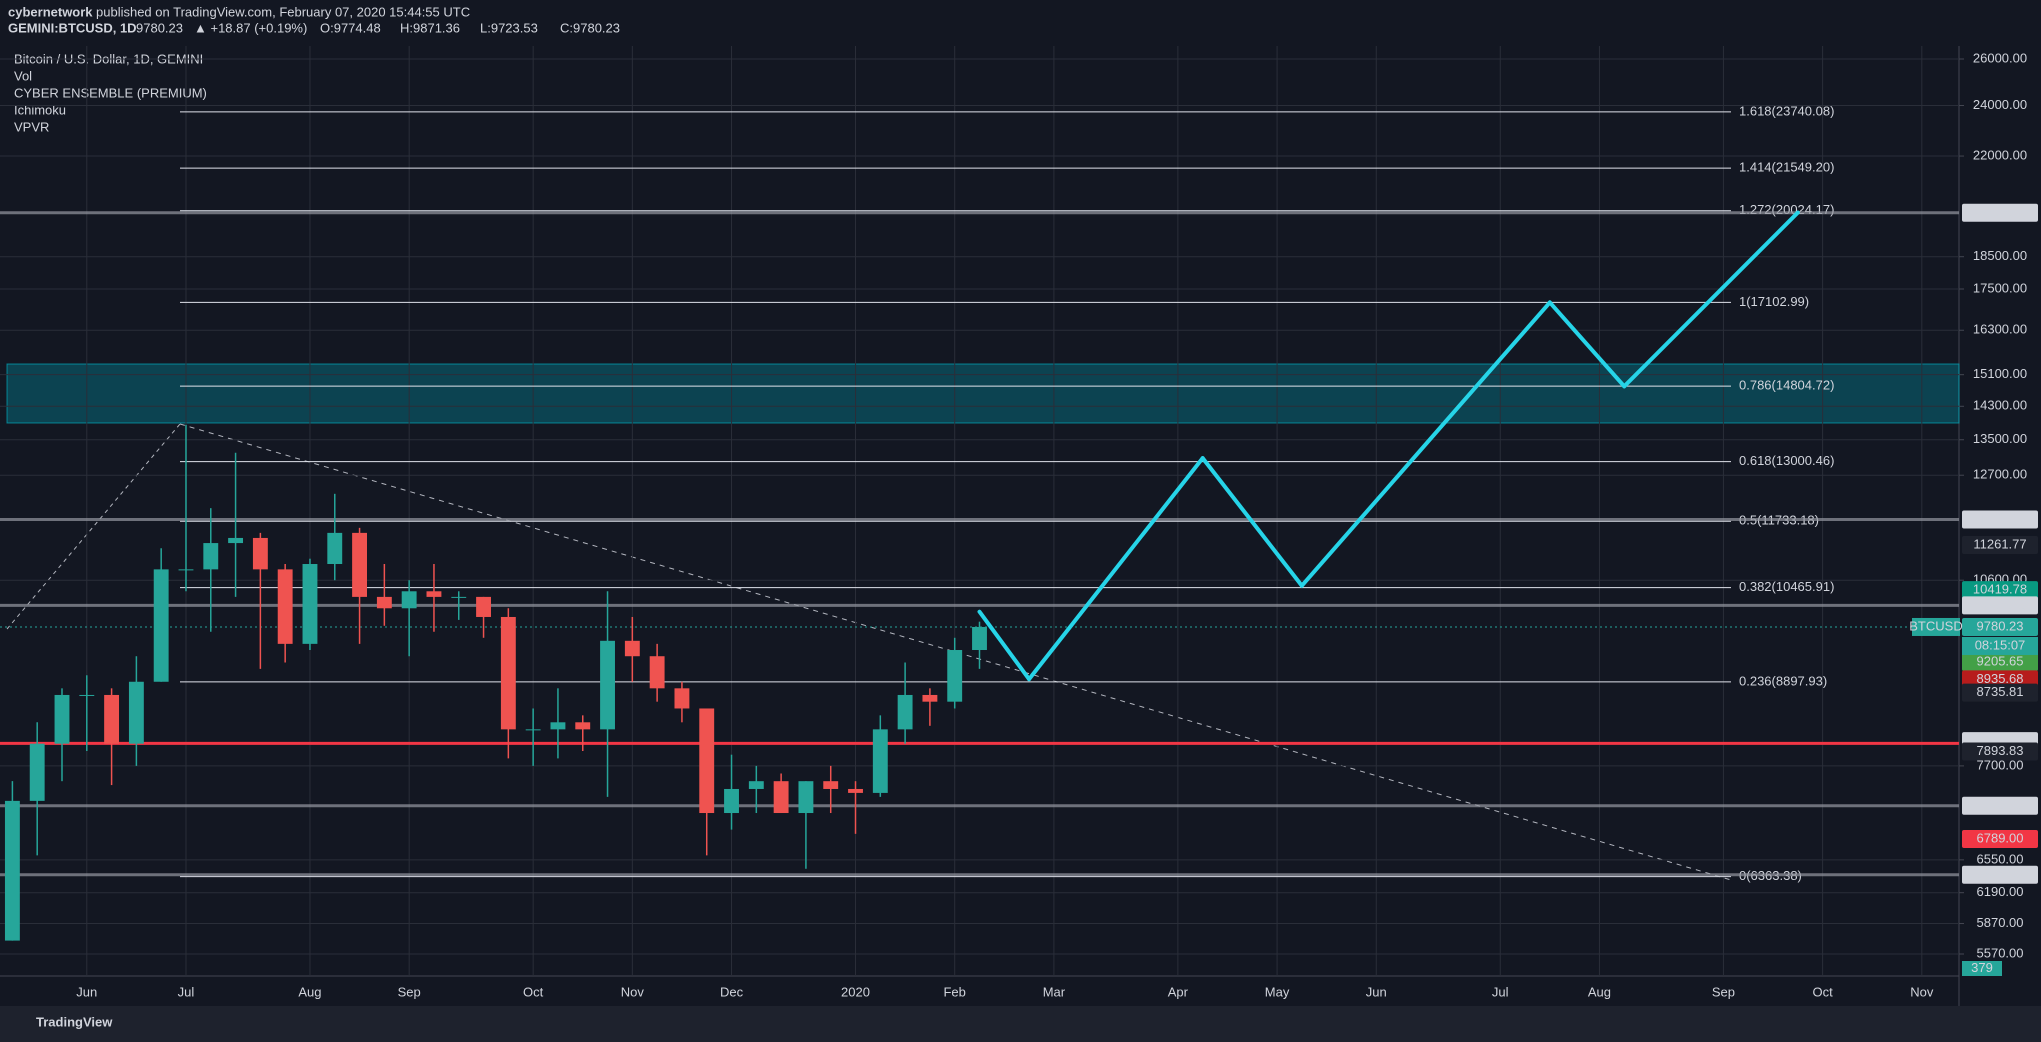 This screenshot has height=1042, width=2041. I want to click on fib-label: 1.618(23740.08), so click(1786, 110).